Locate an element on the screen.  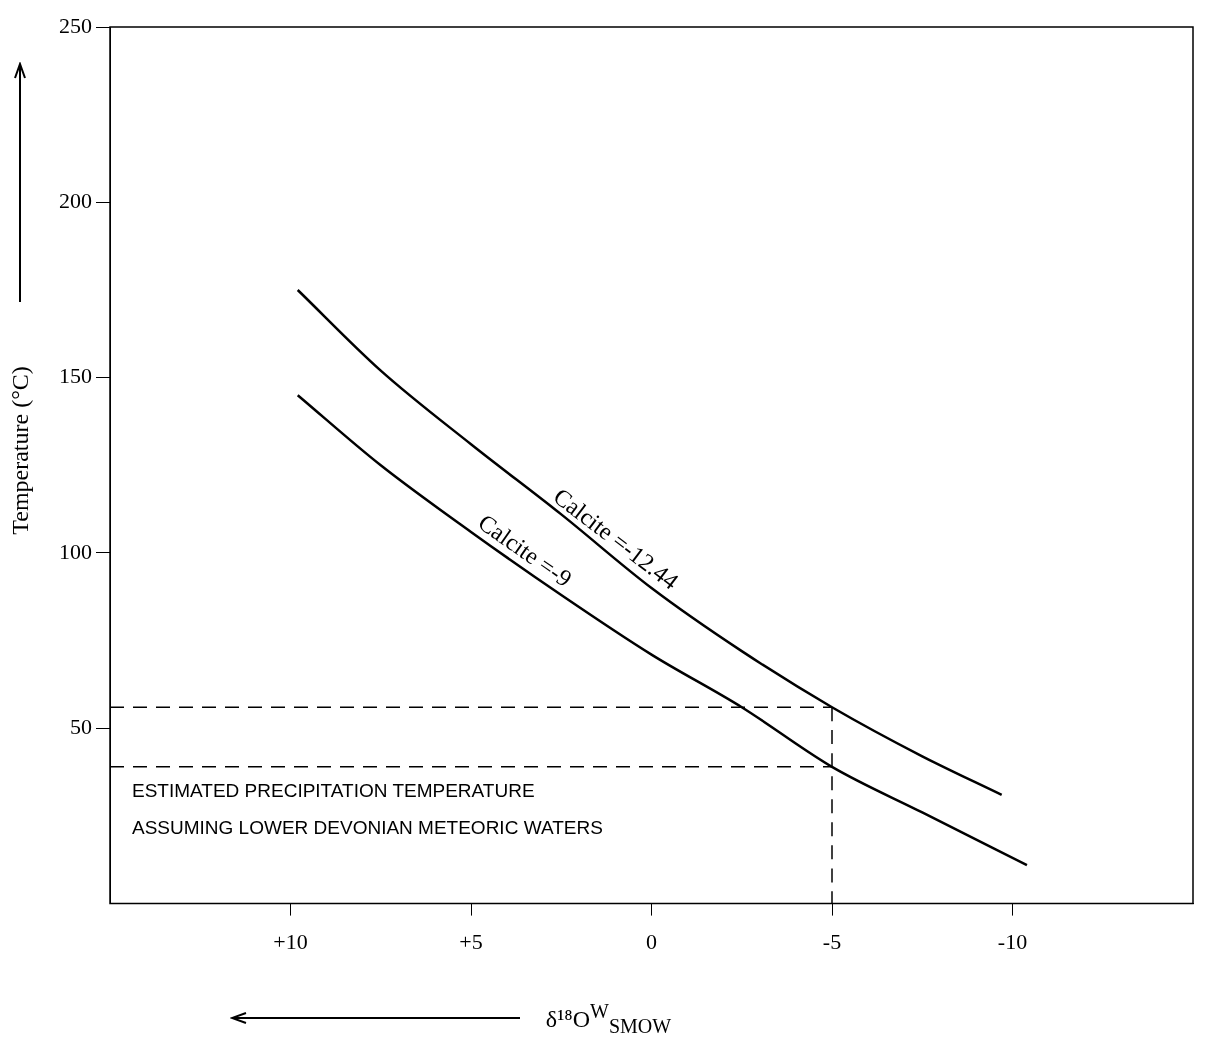
x-tick-label: 0 is located at coordinates (651, 941).